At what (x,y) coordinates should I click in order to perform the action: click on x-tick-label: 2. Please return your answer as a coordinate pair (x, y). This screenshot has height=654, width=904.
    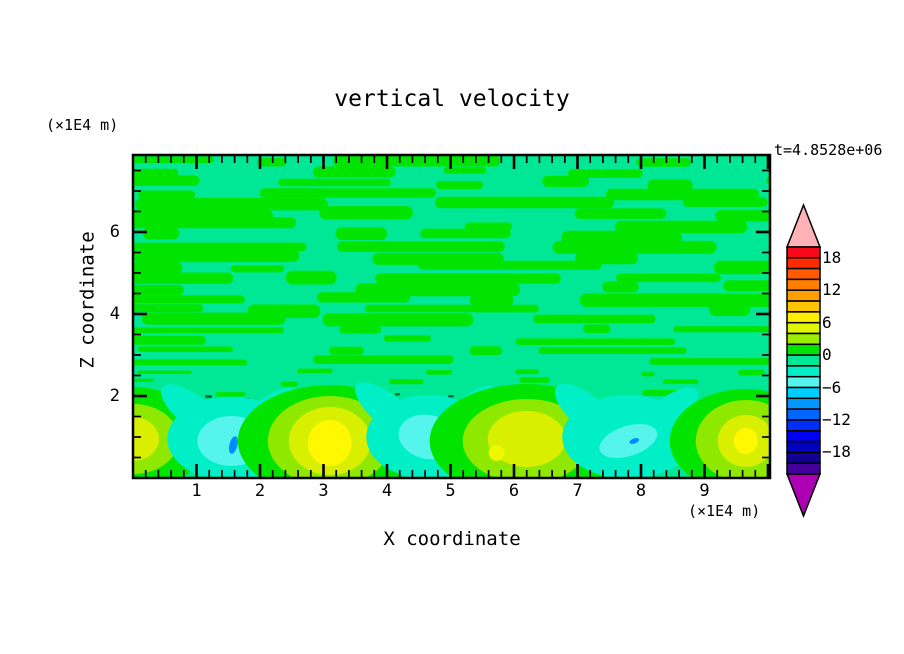
    Looking at the image, I should click on (260, 491).